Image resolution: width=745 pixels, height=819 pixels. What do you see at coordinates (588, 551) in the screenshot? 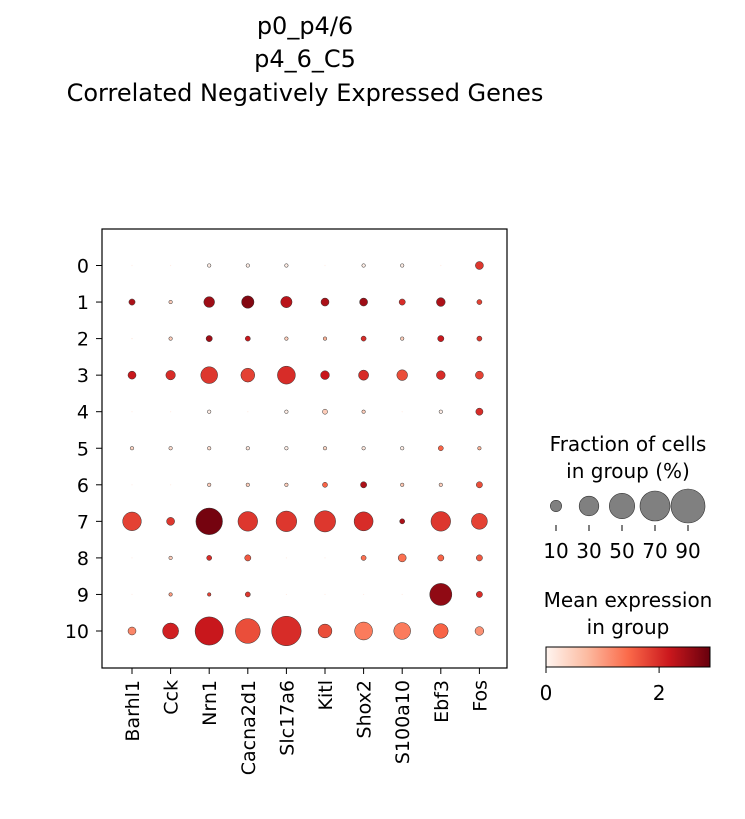
I see `size-legend-label: 30` at bounding box center [588, 551].